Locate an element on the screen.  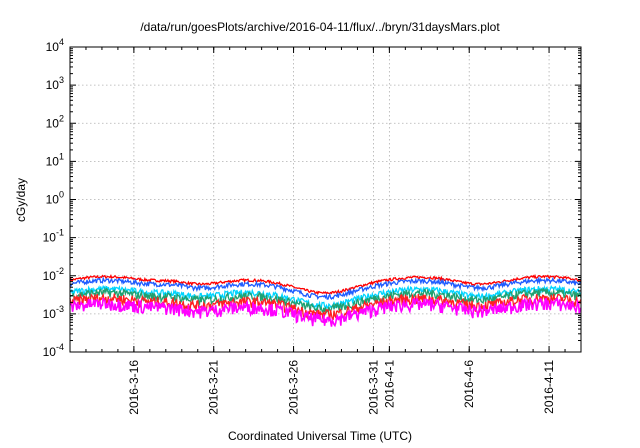
y-tick-label: 10⁴ is located at coordinates (55, 45).